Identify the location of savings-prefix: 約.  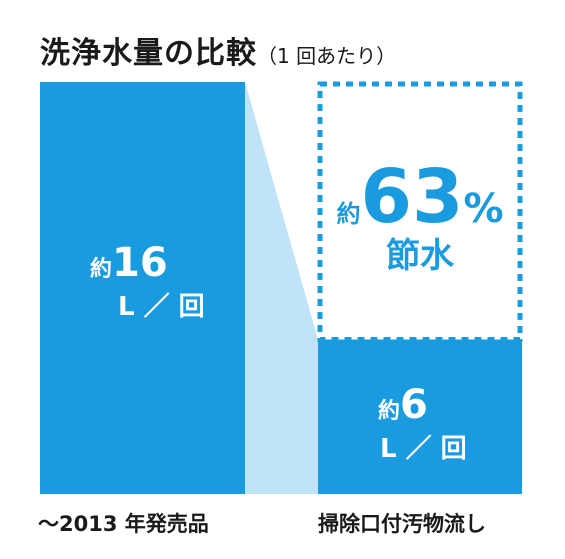
(348, 214).